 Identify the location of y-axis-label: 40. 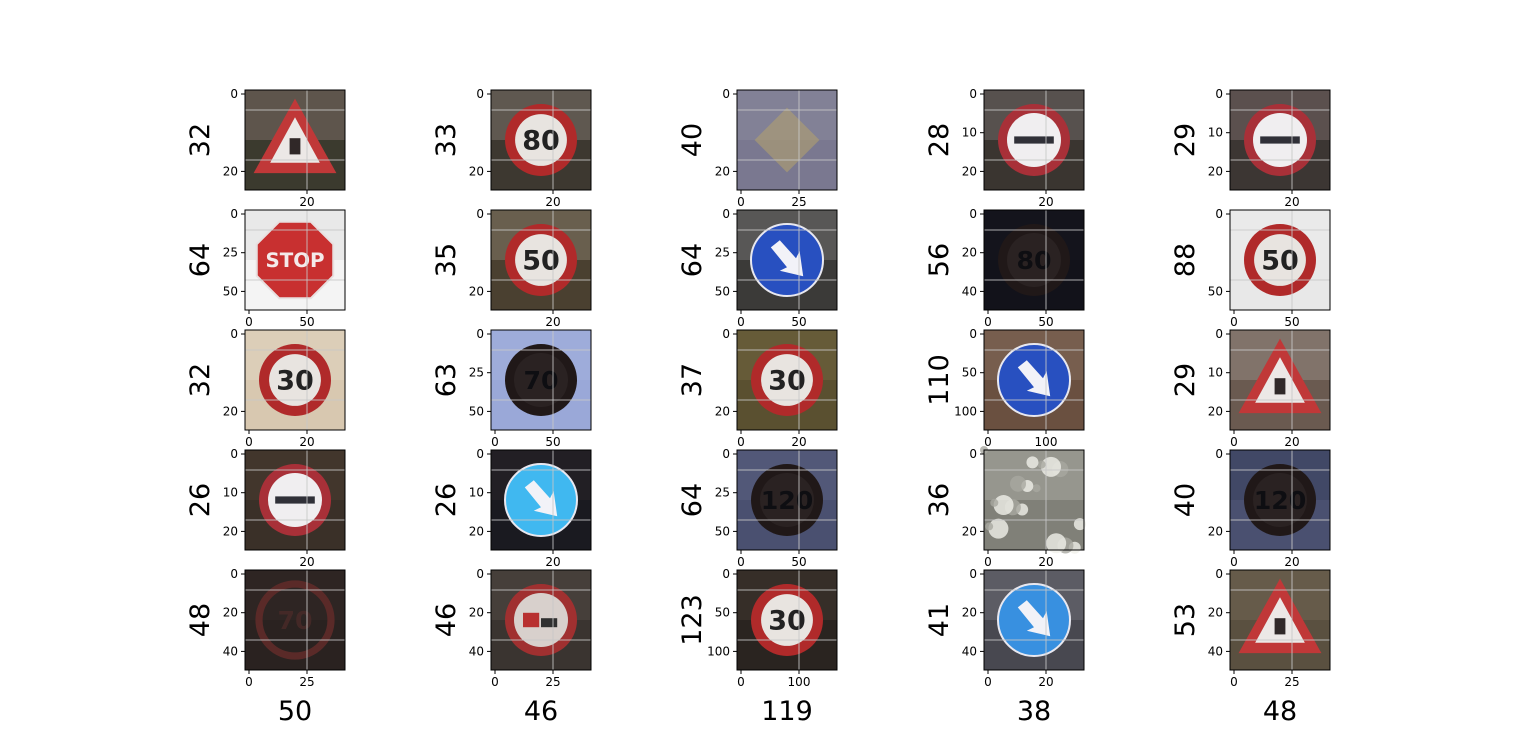
(1185, 500).